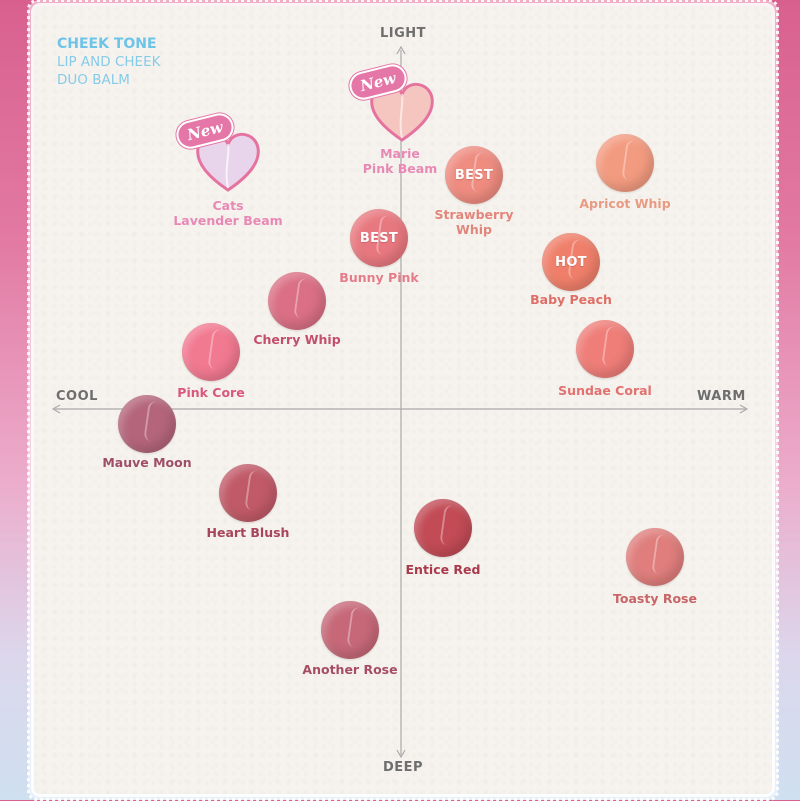  I want to click on axis-label-deep: DEEP, so click(403, 767).